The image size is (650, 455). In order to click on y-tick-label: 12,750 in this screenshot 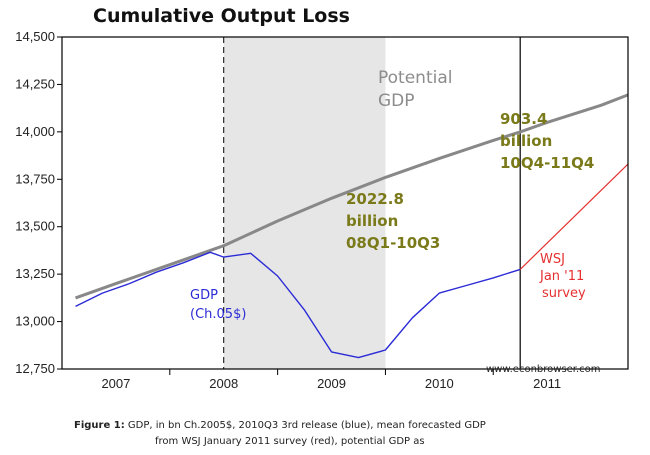, I will do `click(35, 368)`.